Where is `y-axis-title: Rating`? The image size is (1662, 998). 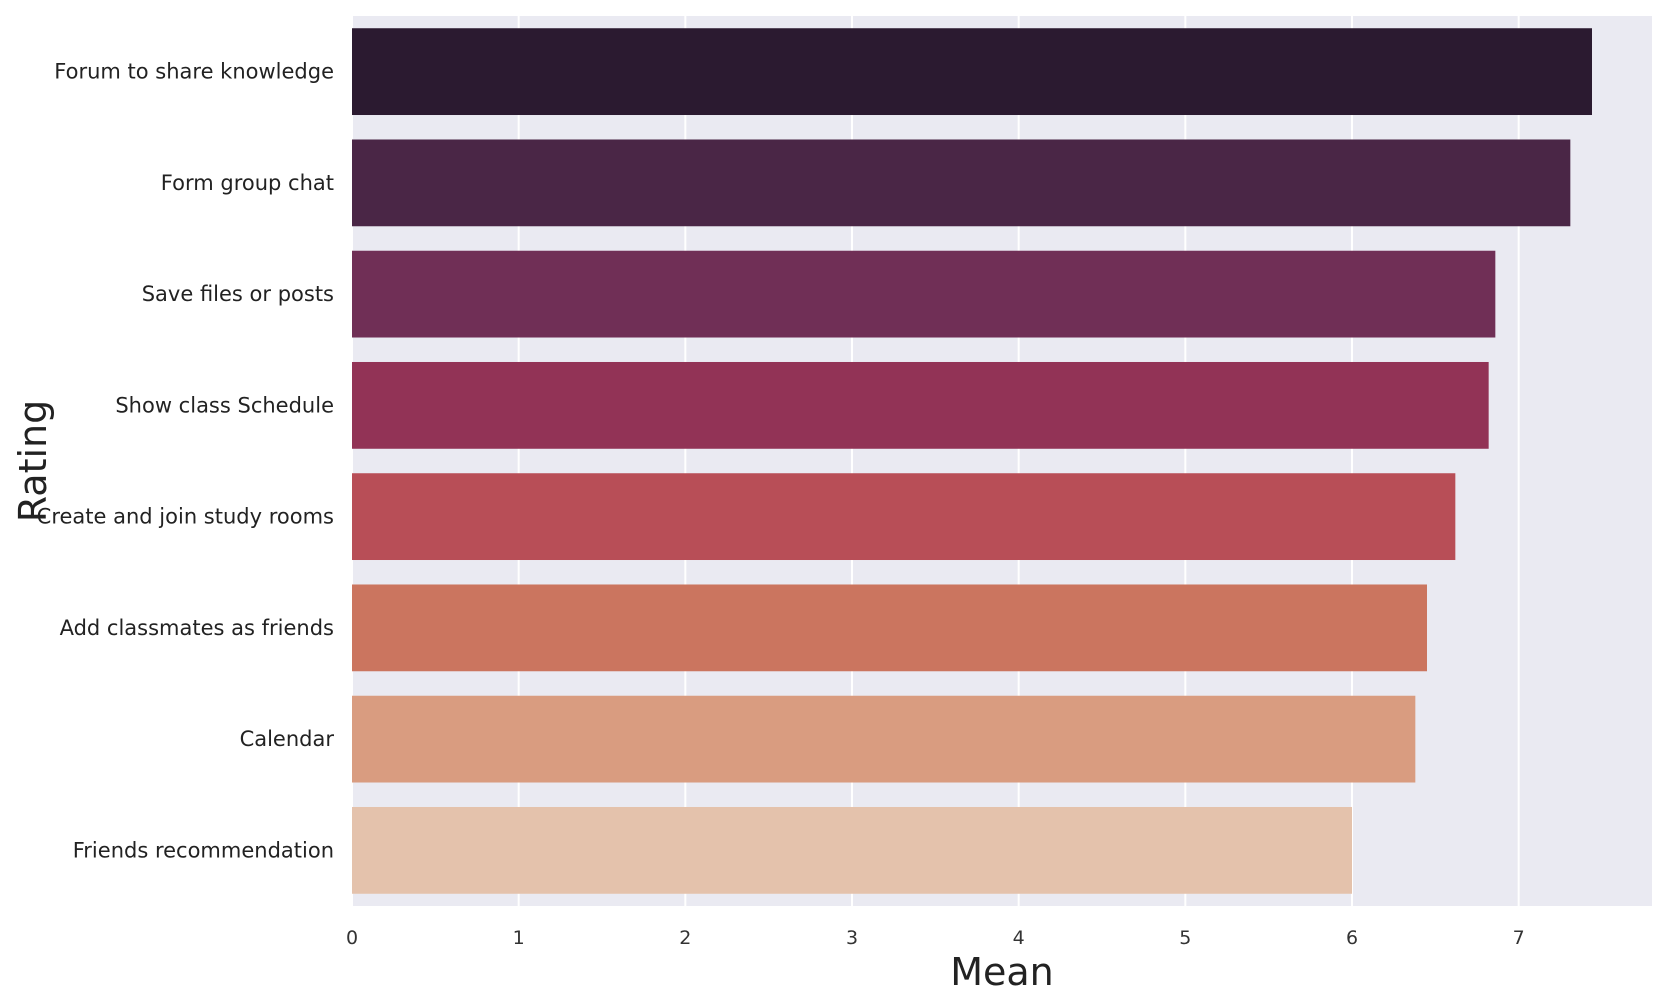 y-axis-title: Rating is located at coordinates (33, 461).